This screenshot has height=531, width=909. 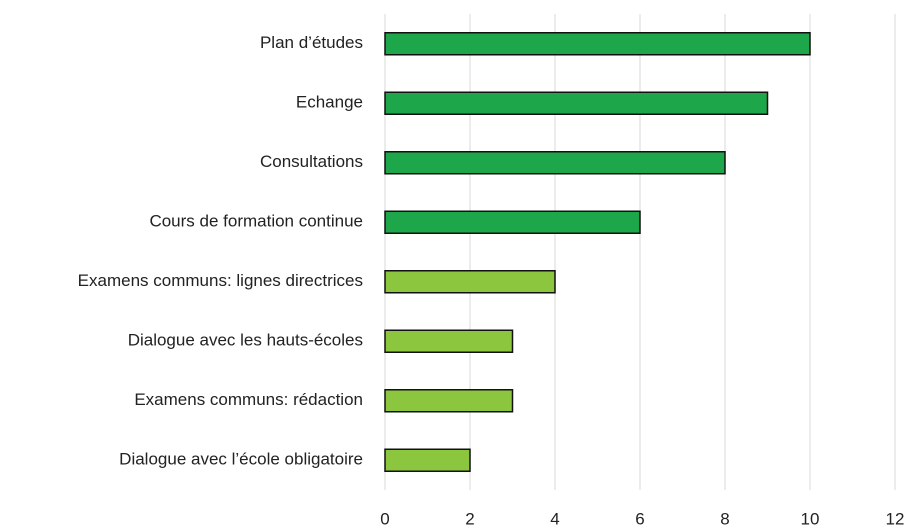 I want to click on y-tick-label: Examens communs: rédaction, so click(x=248, y=399).